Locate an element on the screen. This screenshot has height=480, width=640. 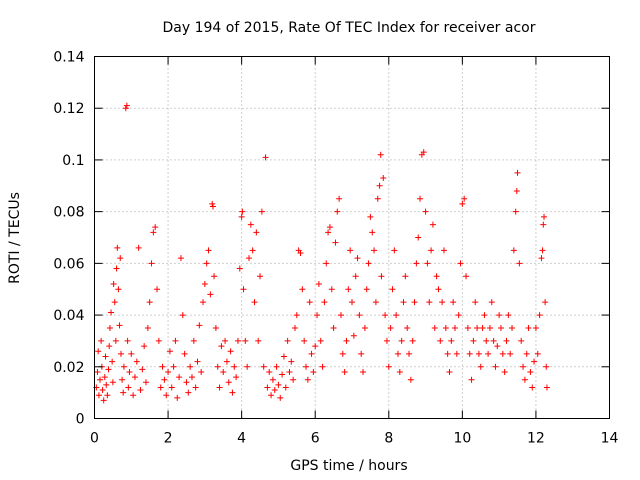
x-tick-label: 10 is located at coordinates (462, 439).